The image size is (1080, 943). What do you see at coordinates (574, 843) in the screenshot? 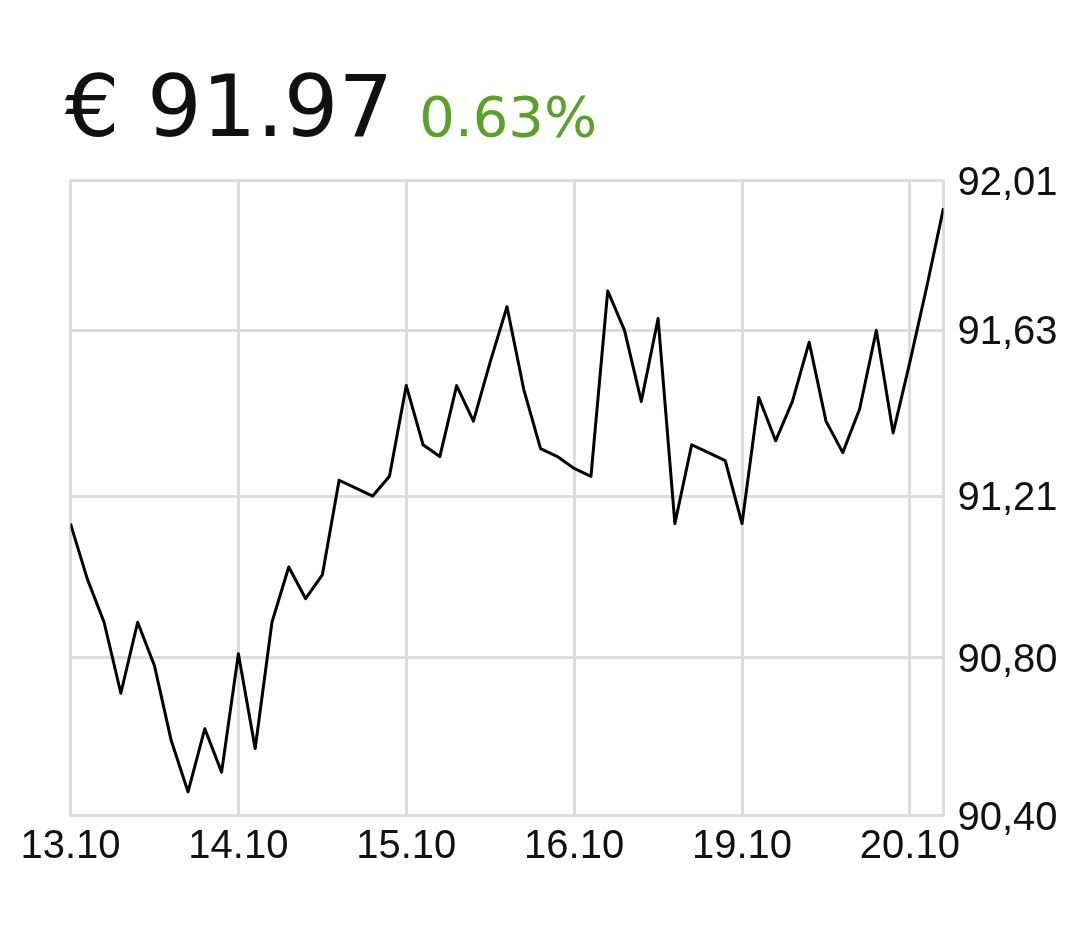
I see `x-tick-label: 16.10` at bounding box center [574, 843].